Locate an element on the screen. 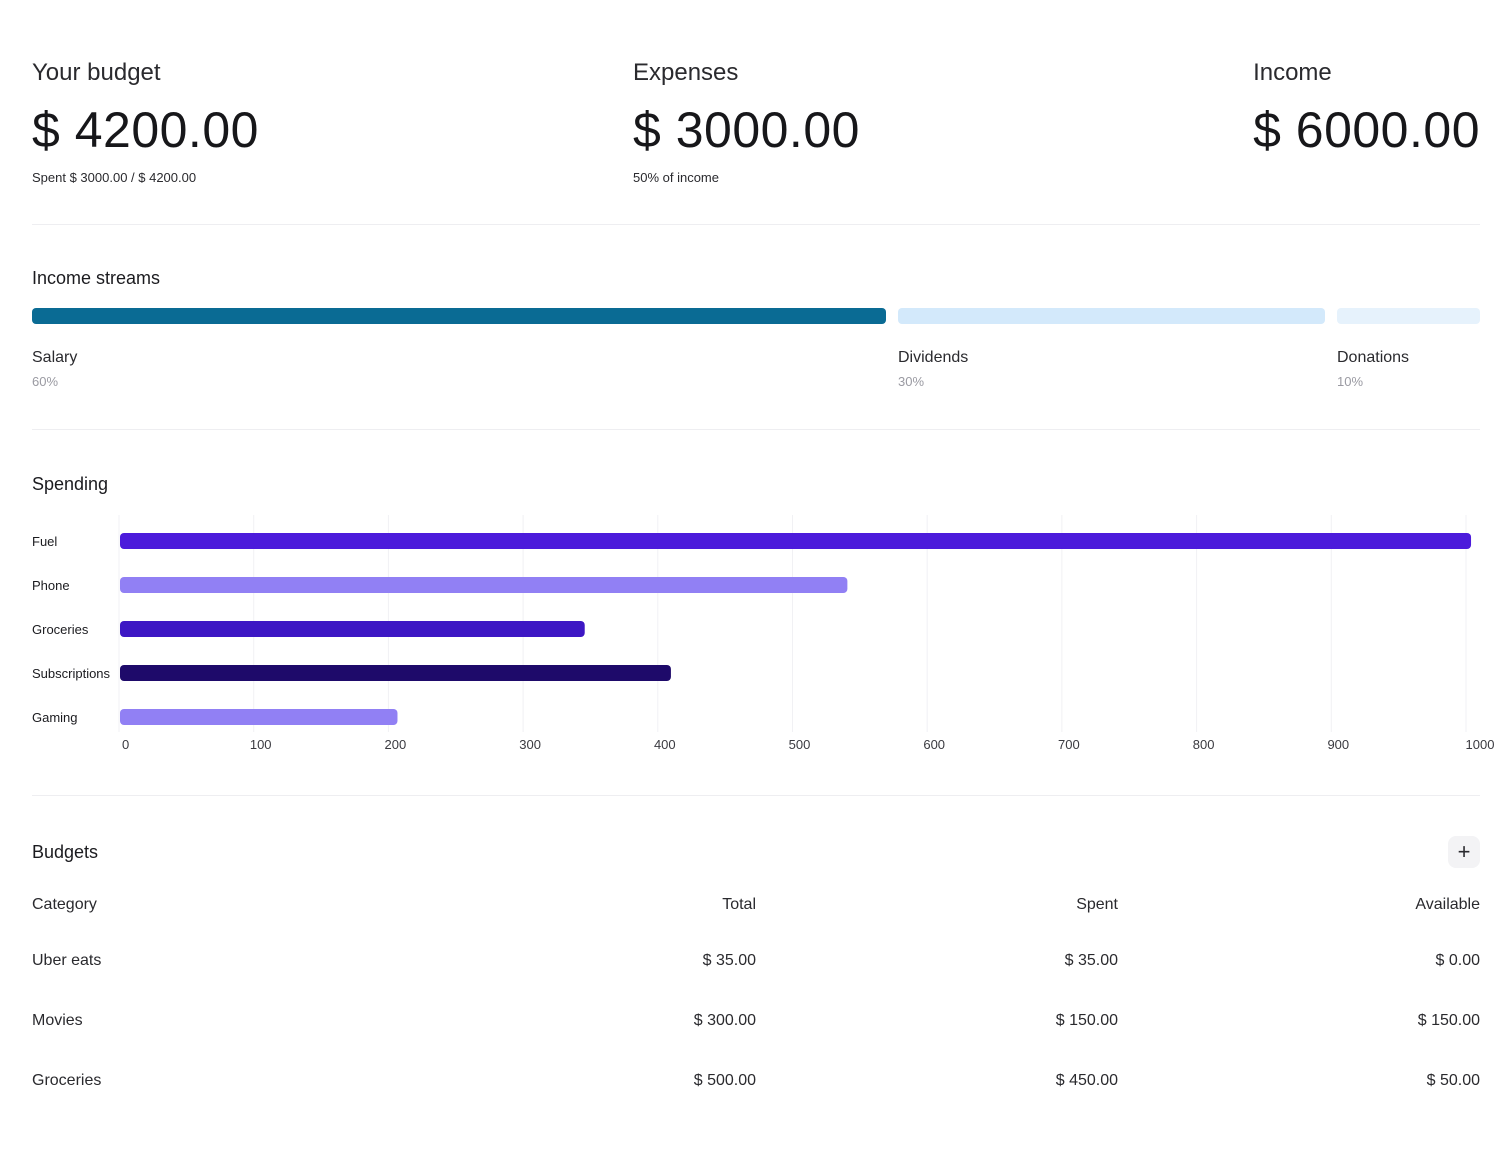 The image size is (1512, 1160). income-streams-title: Income streams is located at coordinates (96, 278).